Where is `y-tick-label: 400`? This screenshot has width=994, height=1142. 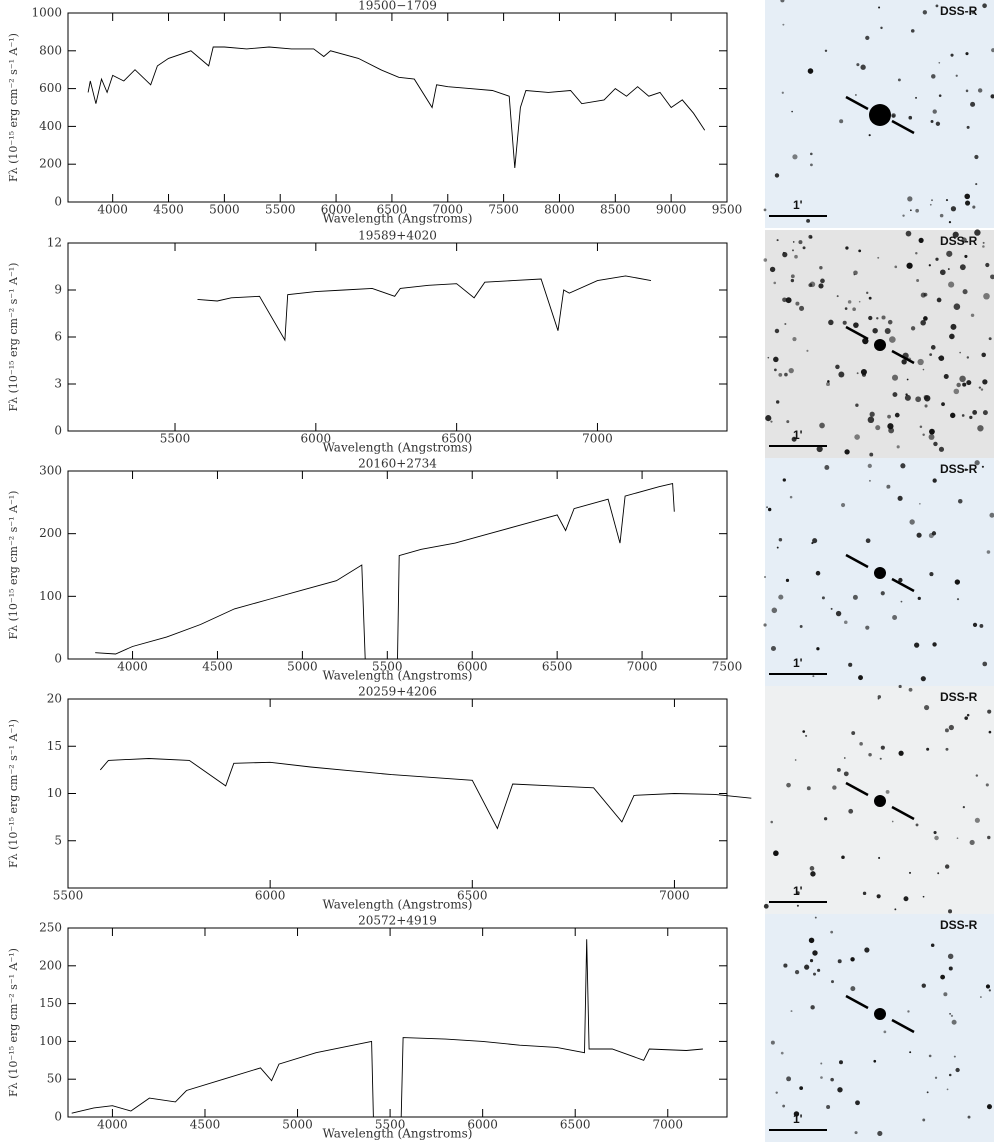
y-tick-label: 400 is located at coordinates (50, 126).